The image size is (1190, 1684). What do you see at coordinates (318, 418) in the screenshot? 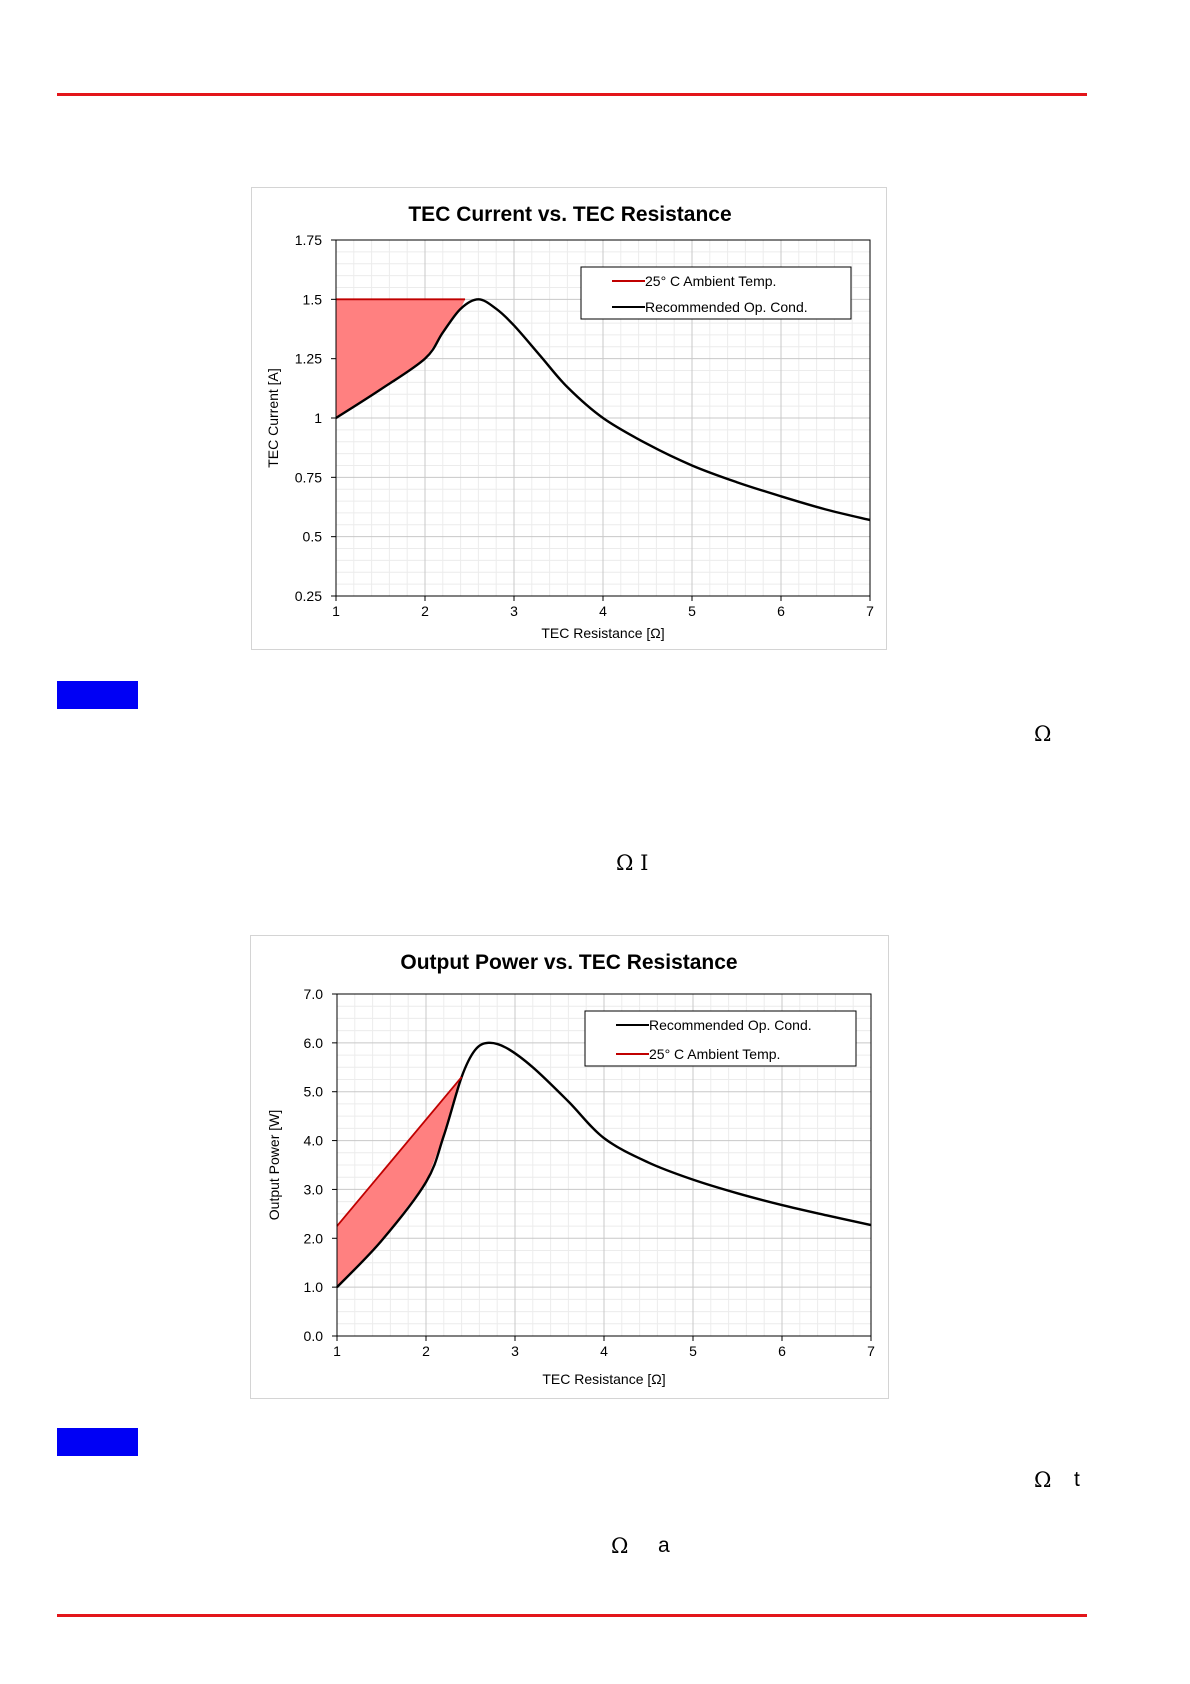
I see `y-tick-label: 1` at bounding box center [318, 418].